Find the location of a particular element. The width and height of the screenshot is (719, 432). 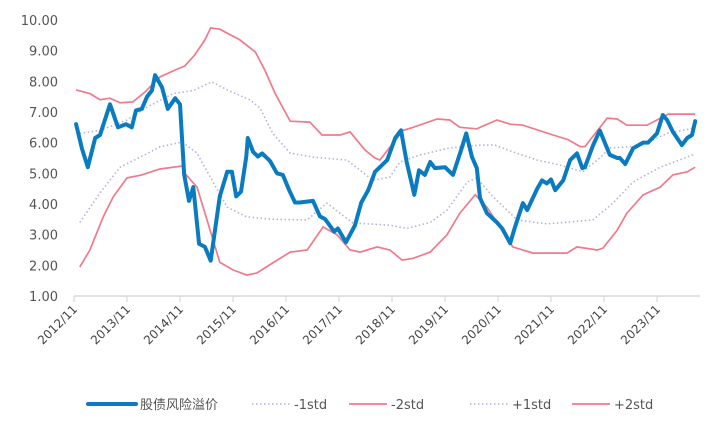

y-tick-label: 10.00 is located at coordinates (39, 21).